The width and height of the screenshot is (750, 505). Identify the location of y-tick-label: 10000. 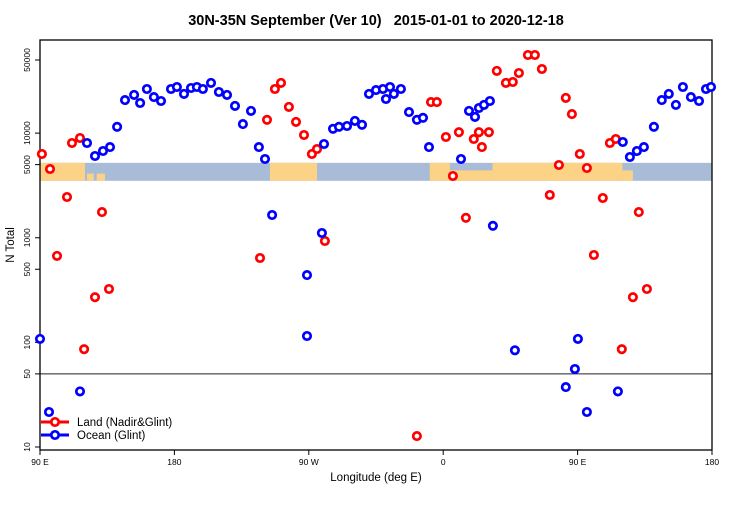
(27, 133).